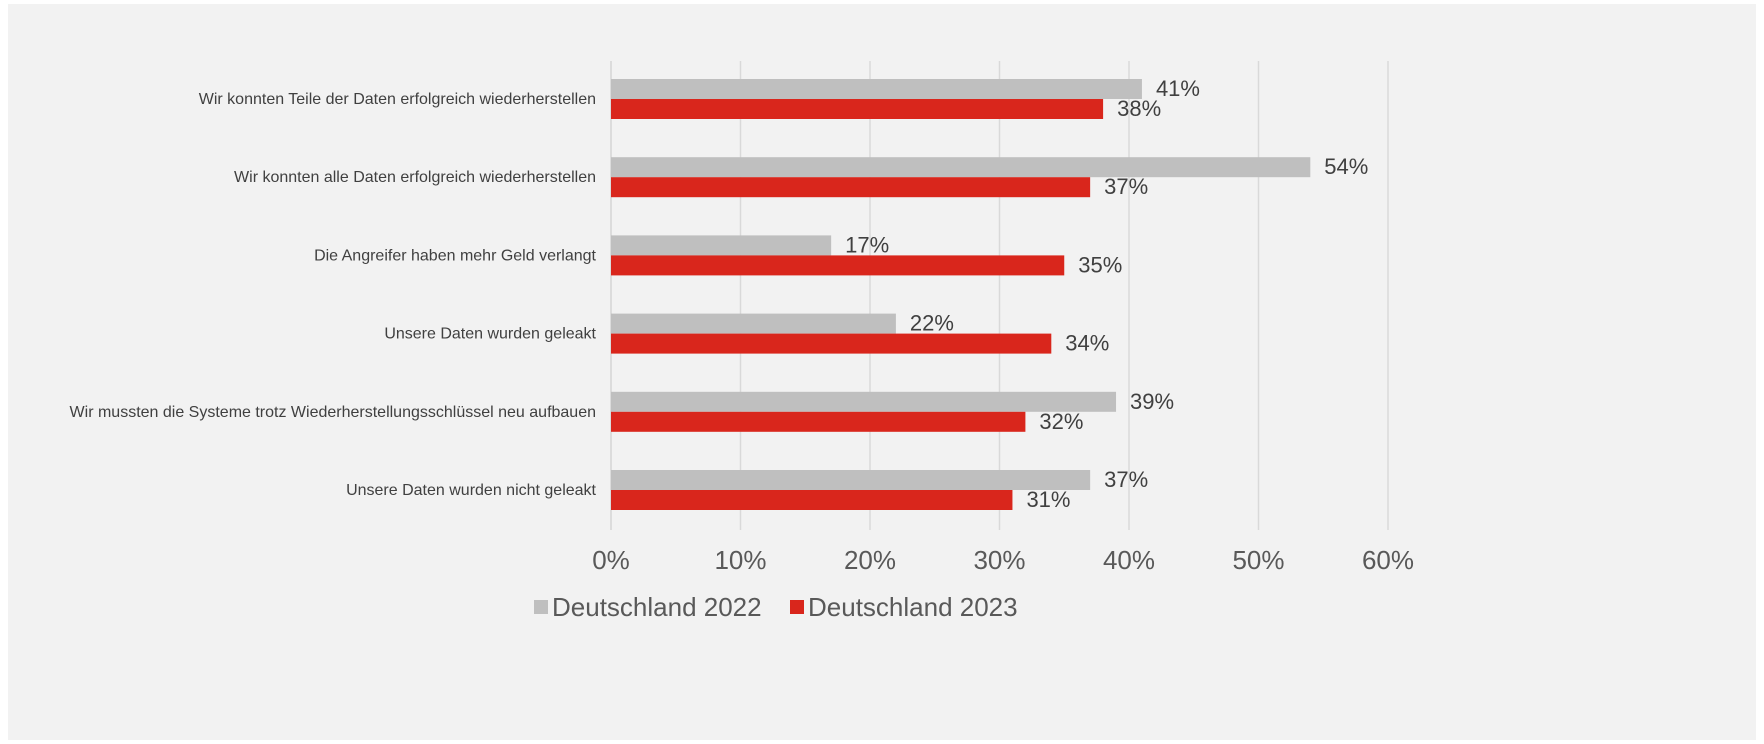 Image resolution: width=1764 pixels, height=744 pixels. What do you see at coordinates (1152, 401) in the screenshot?
I see `data-label: 39%` at bounding box center [1152, 401].